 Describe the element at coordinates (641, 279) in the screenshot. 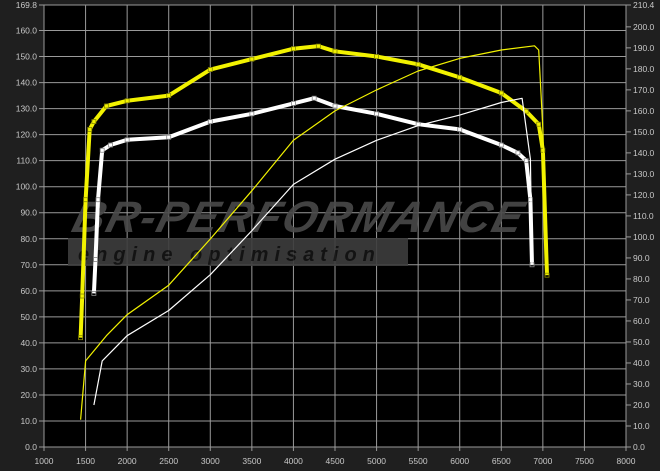

I see `y-right-tick-label: 80.0` at that location.